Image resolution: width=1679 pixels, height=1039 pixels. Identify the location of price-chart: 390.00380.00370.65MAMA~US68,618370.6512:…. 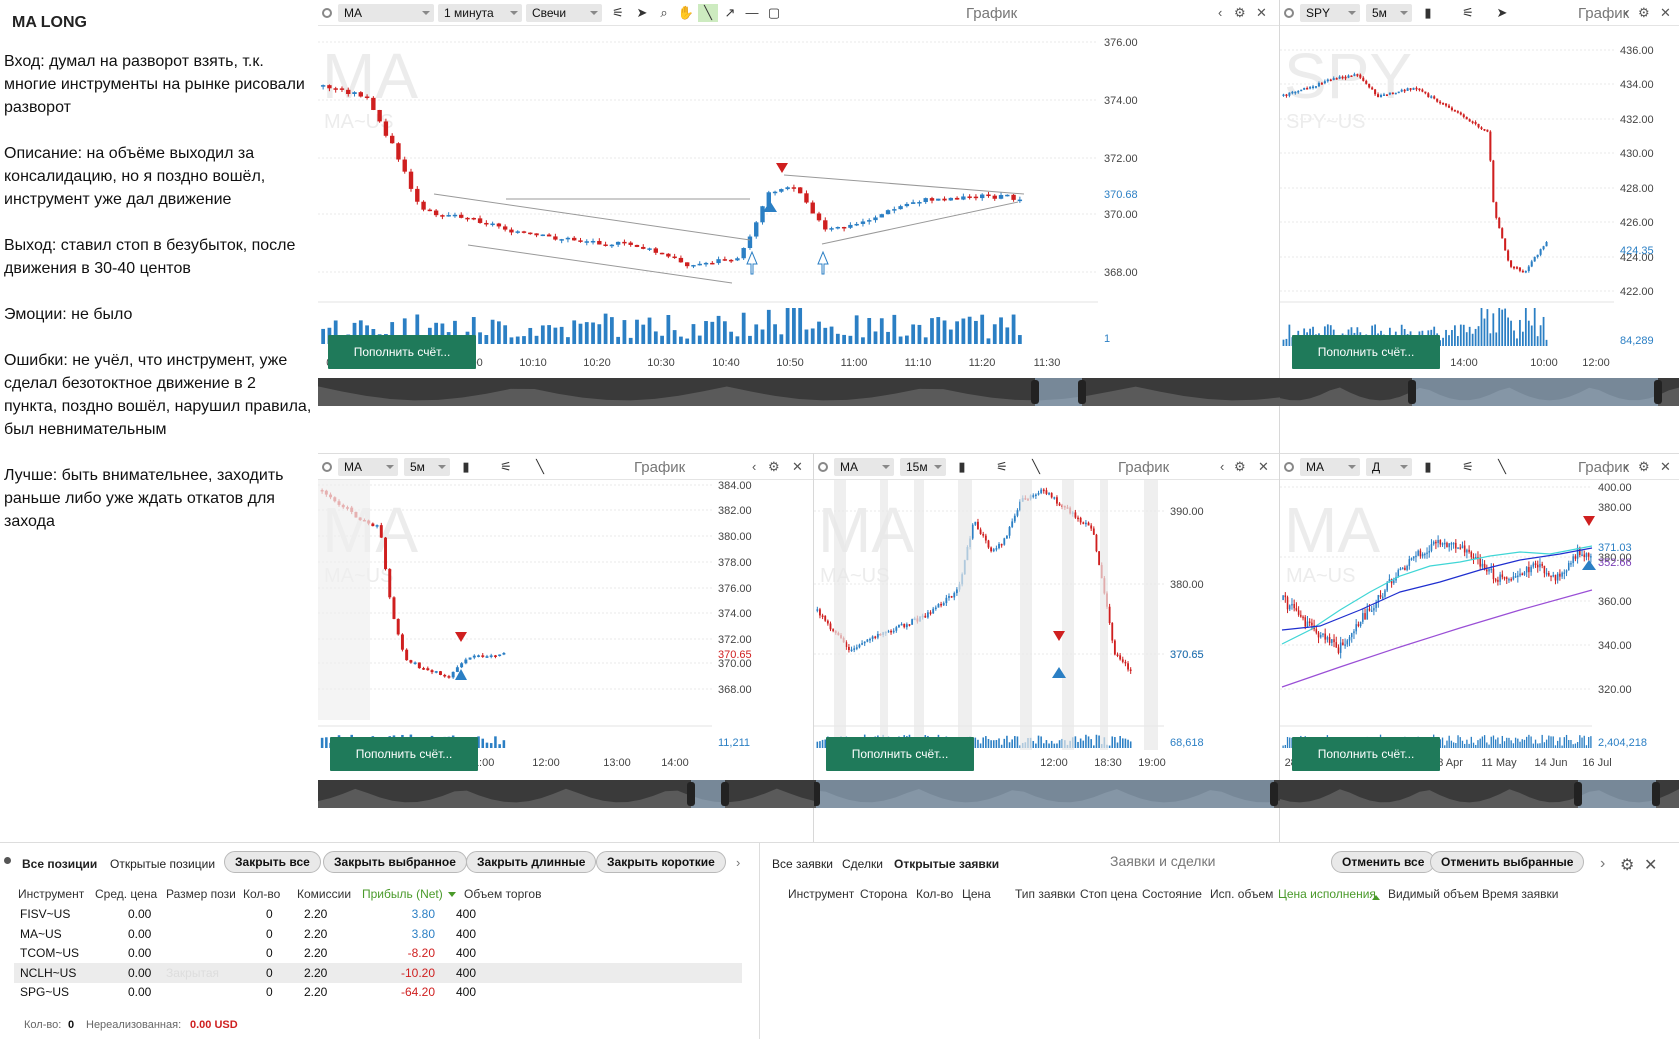
(1047, 661).